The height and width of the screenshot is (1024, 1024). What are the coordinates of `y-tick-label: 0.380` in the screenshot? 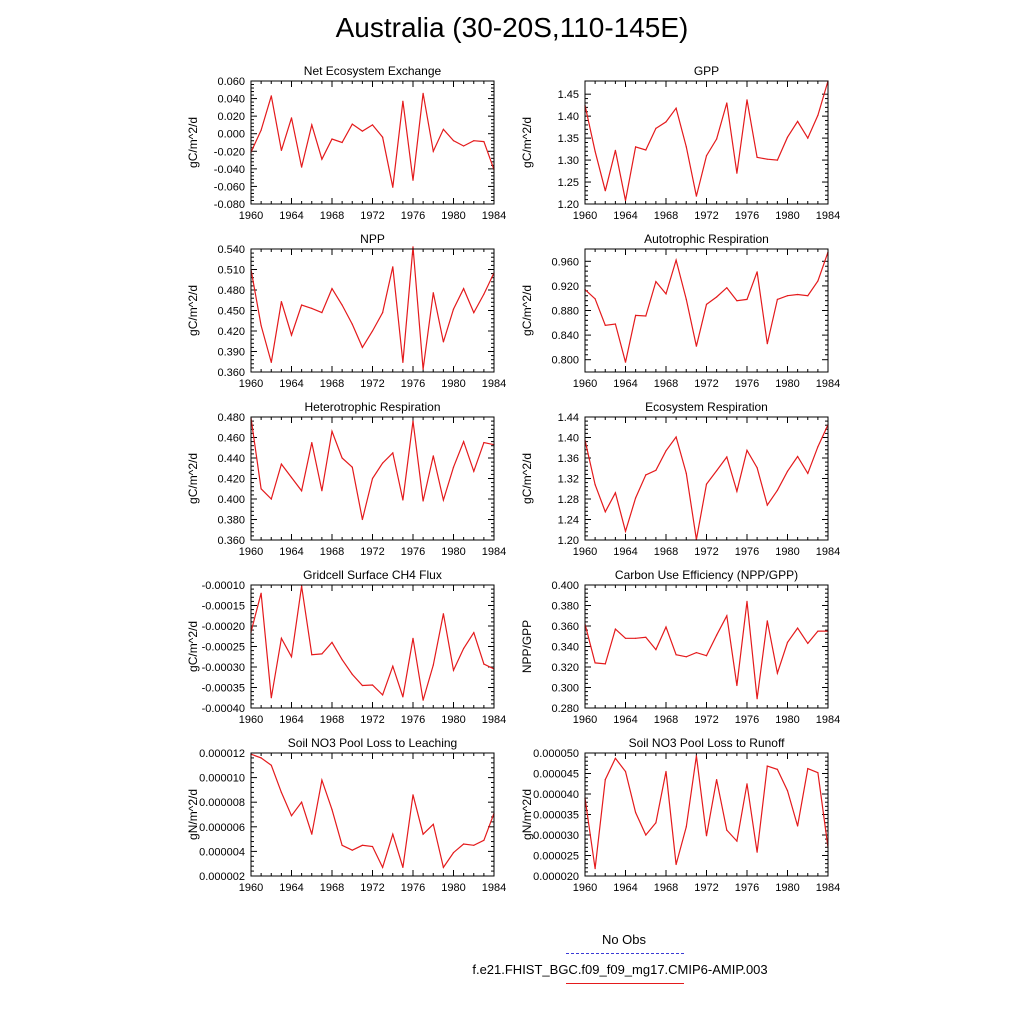 It's located at (565, 607).